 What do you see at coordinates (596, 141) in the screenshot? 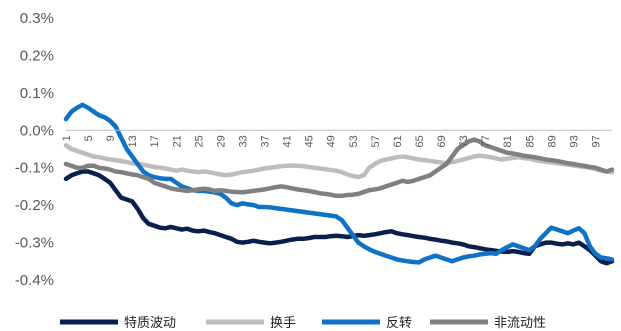
I see `x-tick-label: 97` at bounding box center [596, 141].